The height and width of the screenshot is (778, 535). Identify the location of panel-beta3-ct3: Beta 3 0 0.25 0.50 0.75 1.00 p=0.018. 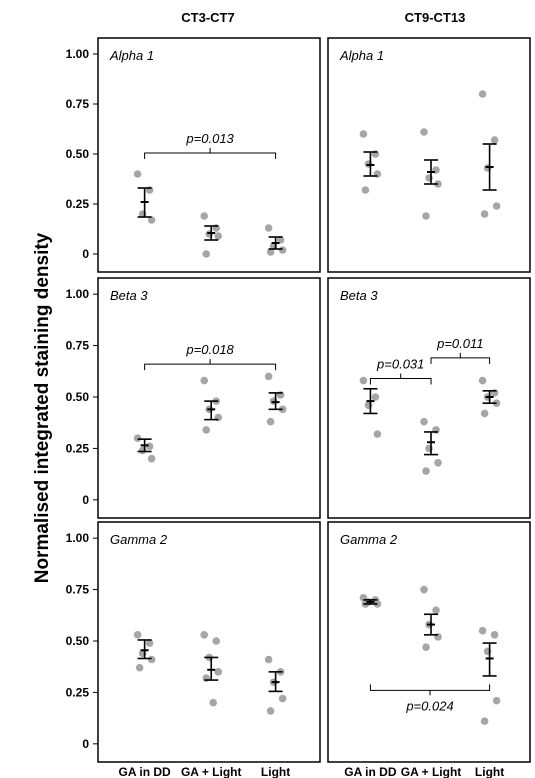
(193, 398).